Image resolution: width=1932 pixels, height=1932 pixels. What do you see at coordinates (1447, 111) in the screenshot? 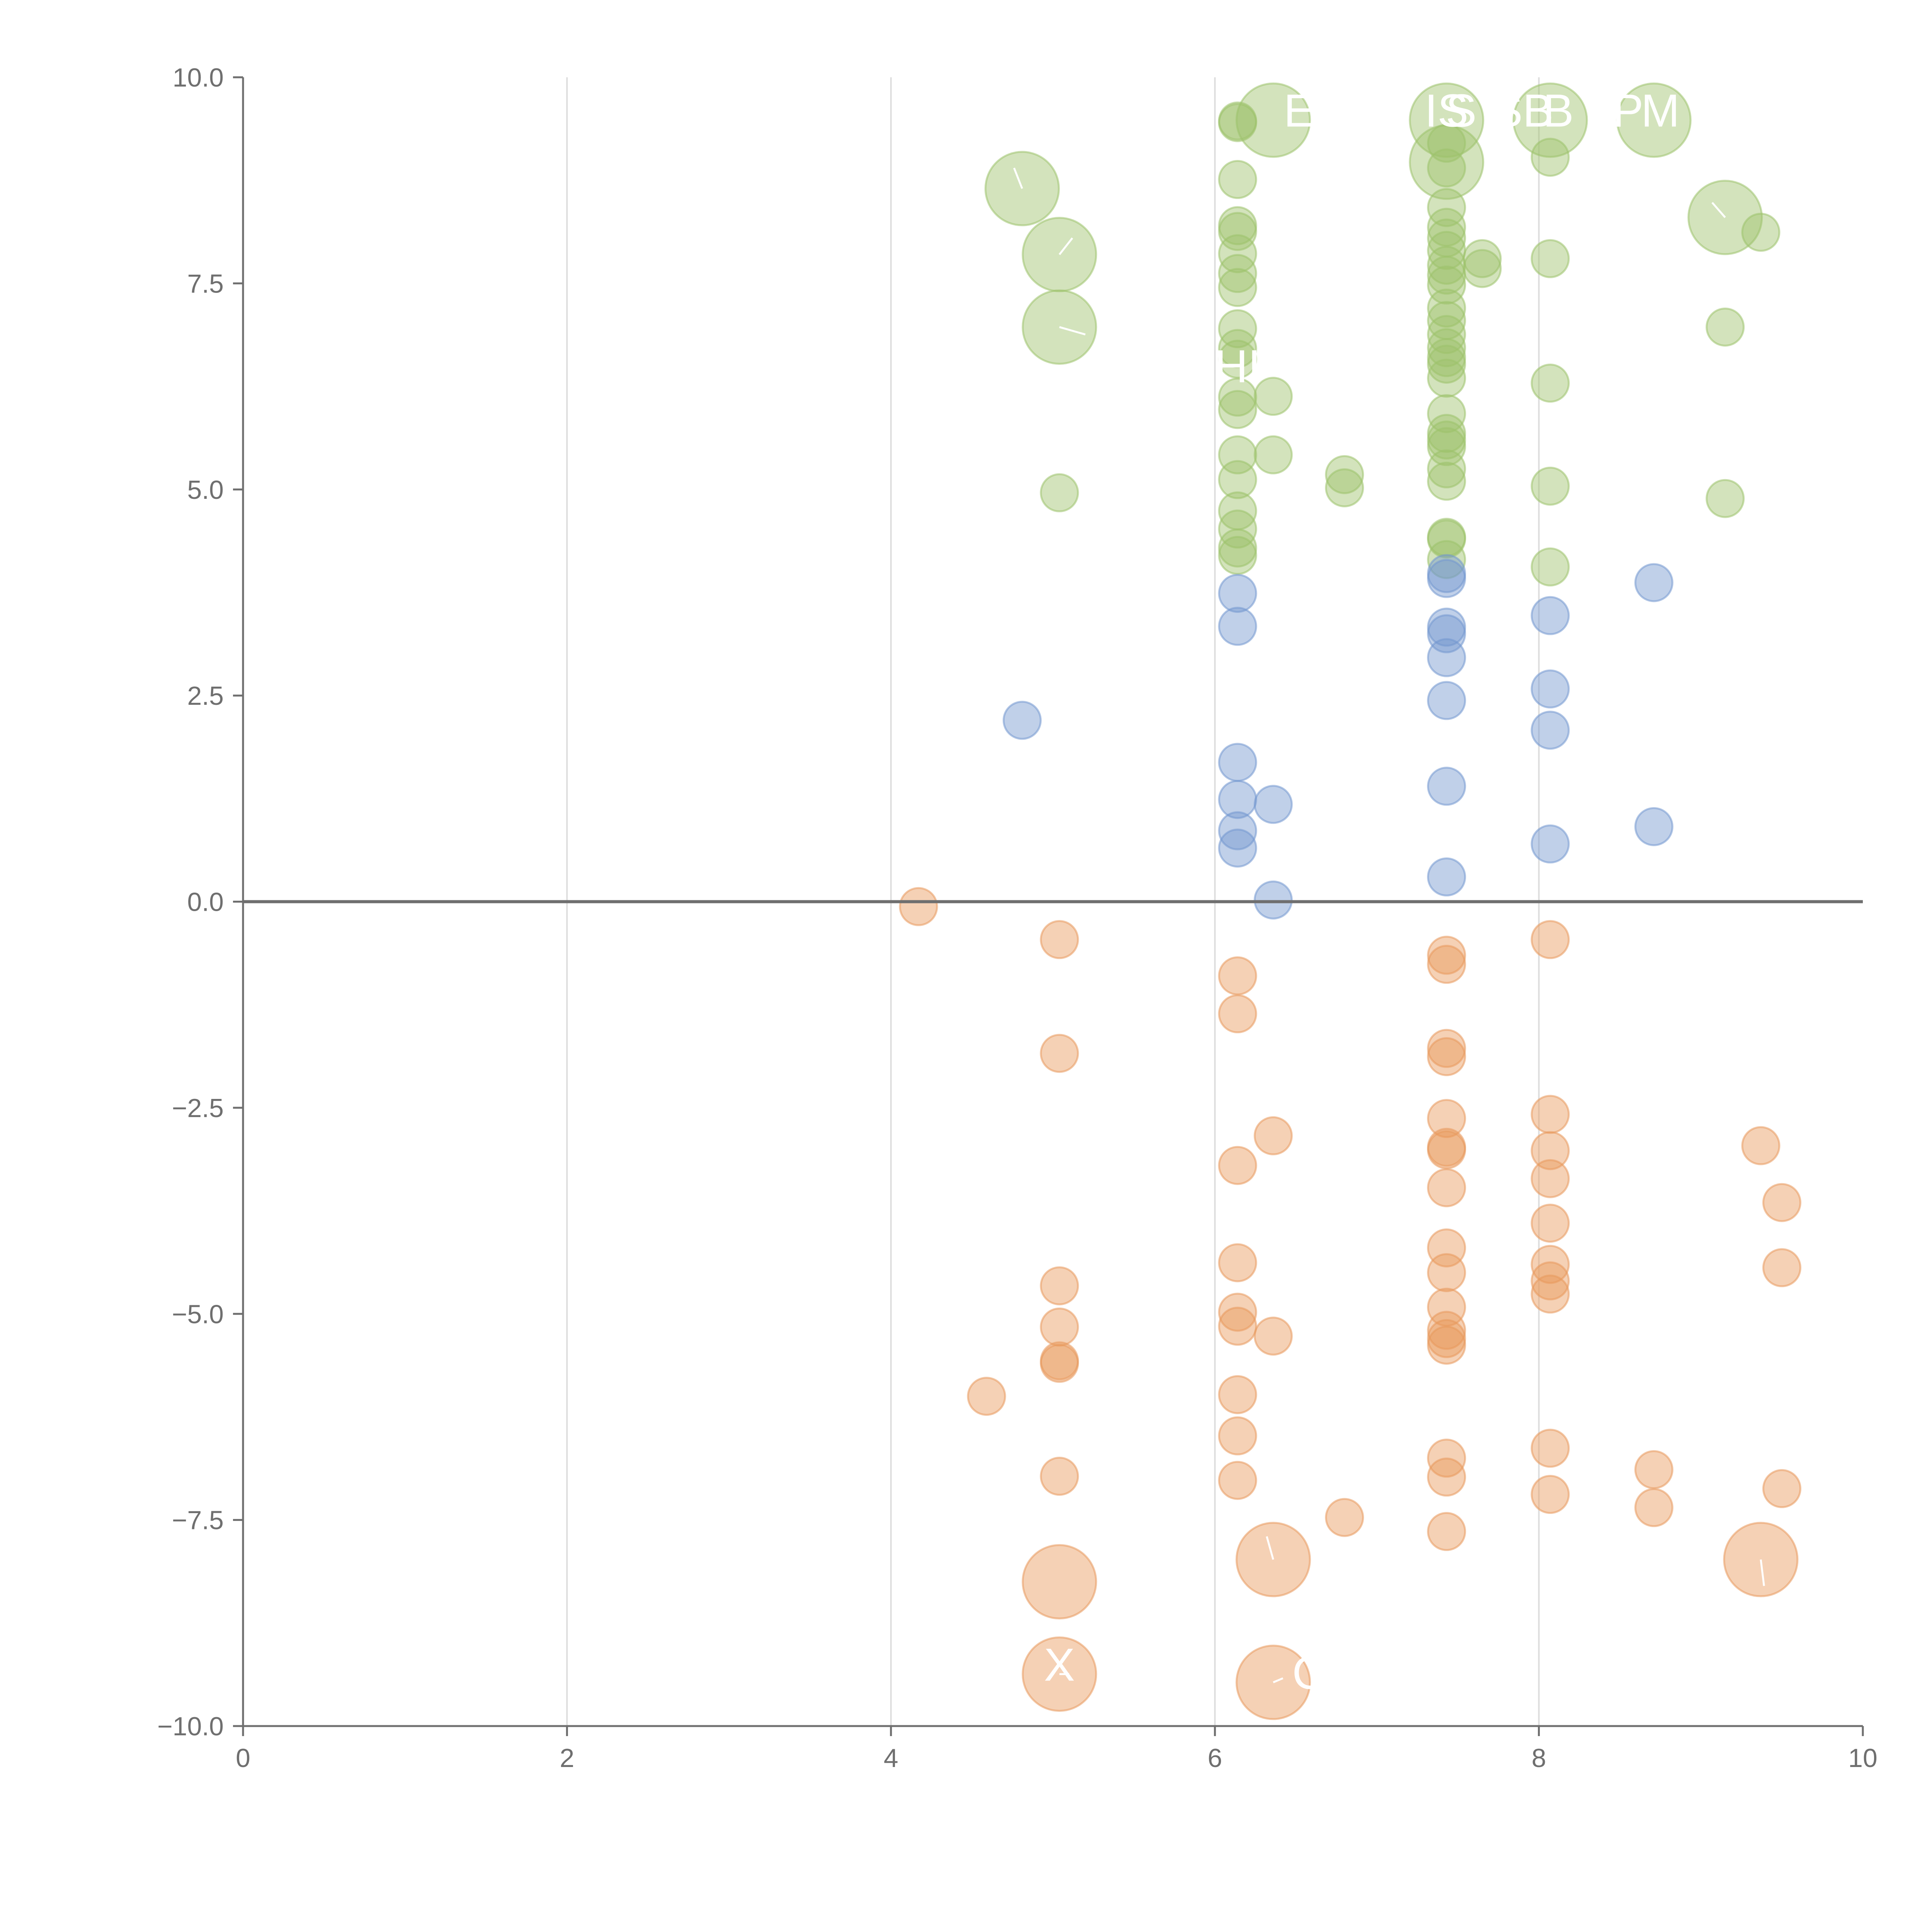
I see `bubble-label: IS` at bounding box center [1447, 111].